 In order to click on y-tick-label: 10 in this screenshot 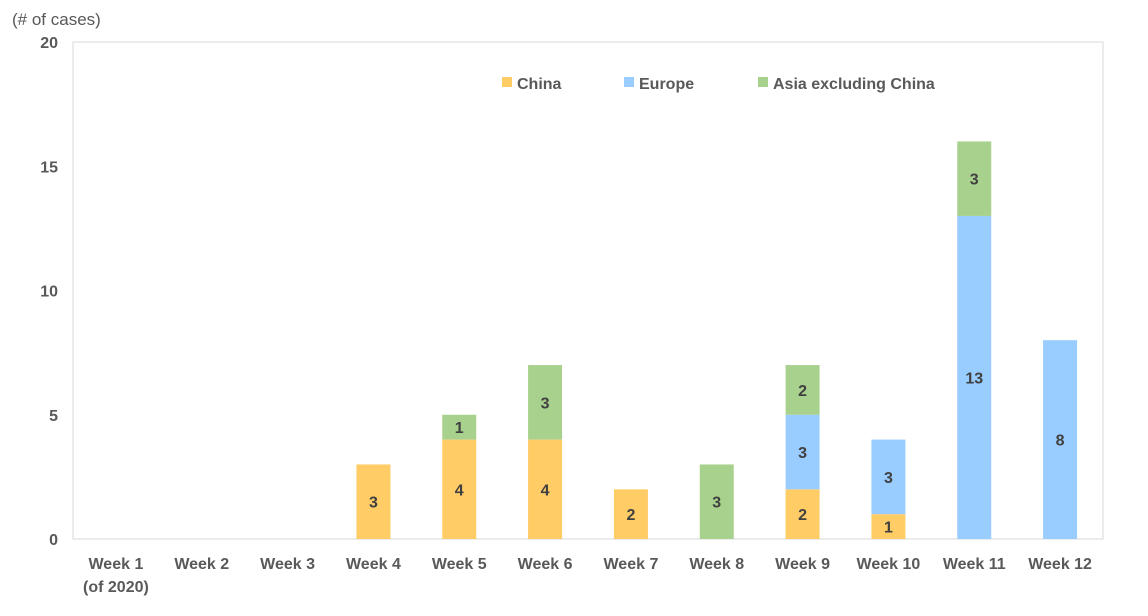, I will do `click(49, 292)`.